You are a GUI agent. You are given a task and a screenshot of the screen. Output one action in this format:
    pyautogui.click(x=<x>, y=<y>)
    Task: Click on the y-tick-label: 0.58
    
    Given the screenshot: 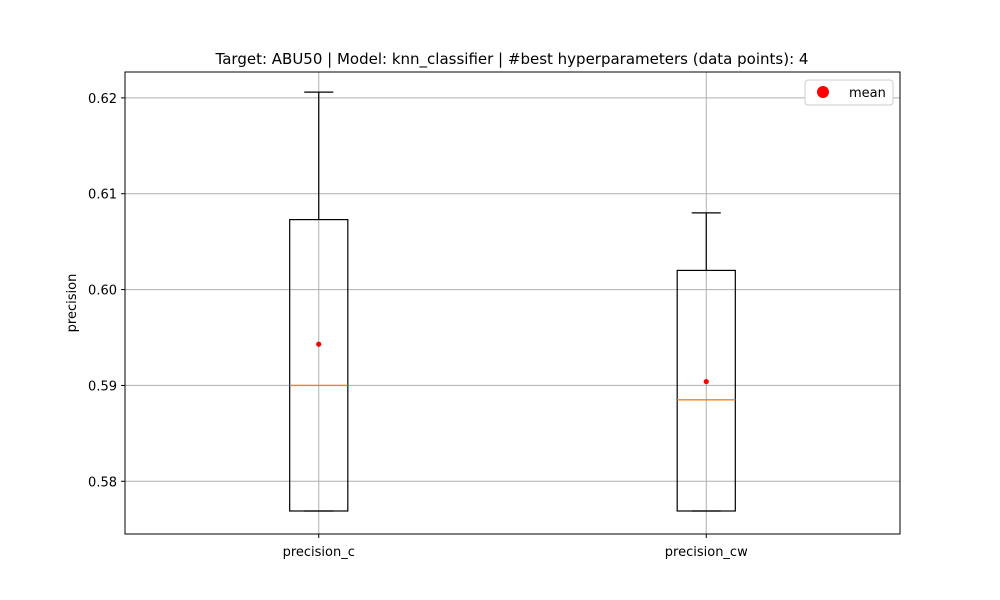 What is the action you would take?
    pyautogui.click(x=102, y=482)
    